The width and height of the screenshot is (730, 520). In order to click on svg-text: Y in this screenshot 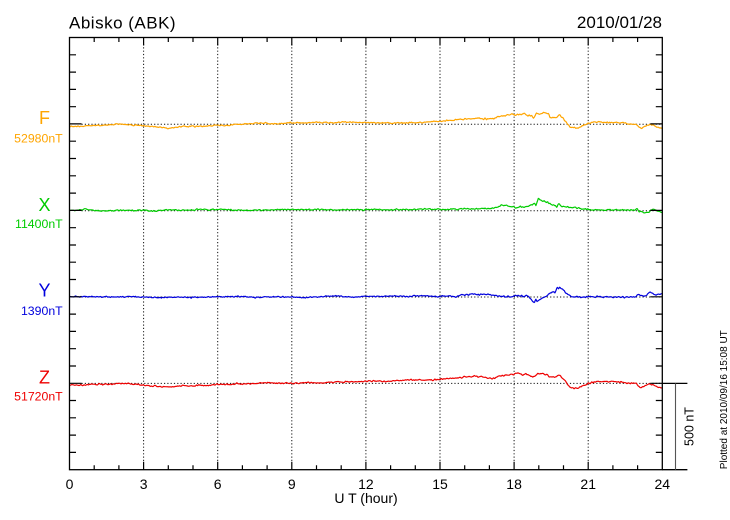, I will do `click(44, 291)`.